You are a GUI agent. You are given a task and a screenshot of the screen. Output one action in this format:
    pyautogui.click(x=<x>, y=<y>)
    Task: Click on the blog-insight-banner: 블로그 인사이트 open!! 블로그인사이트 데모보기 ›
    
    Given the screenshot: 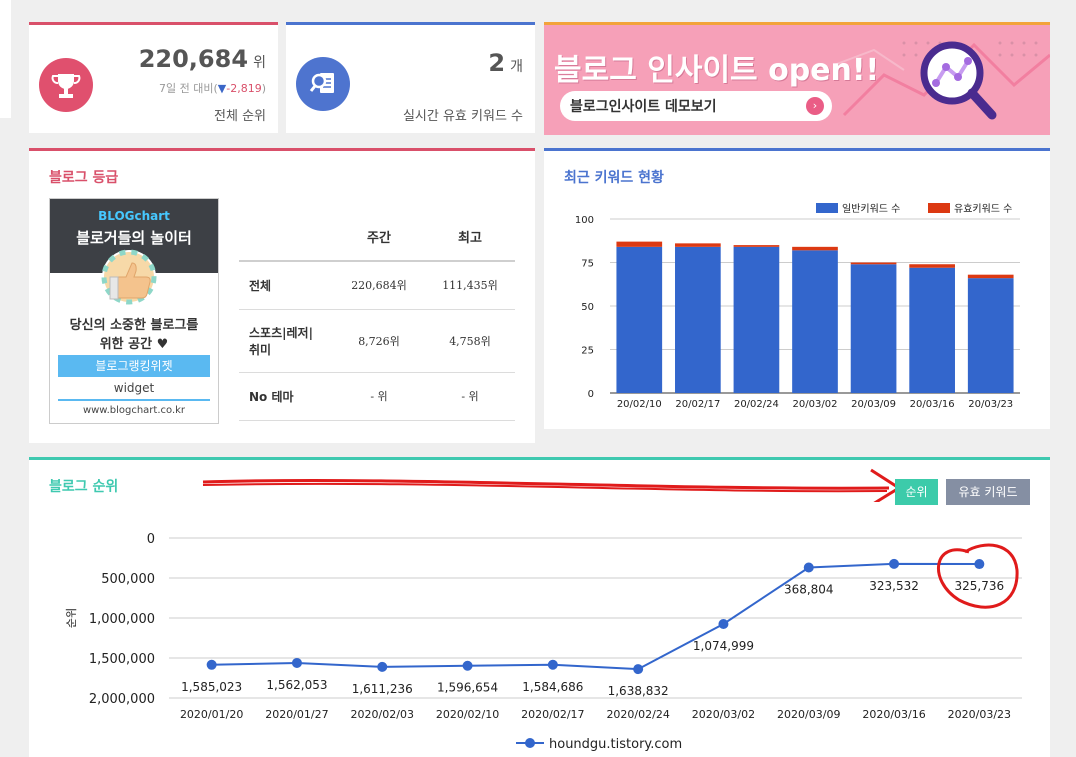 What is the action you would take?
    pyautogui.click(x=797, y=78)
    